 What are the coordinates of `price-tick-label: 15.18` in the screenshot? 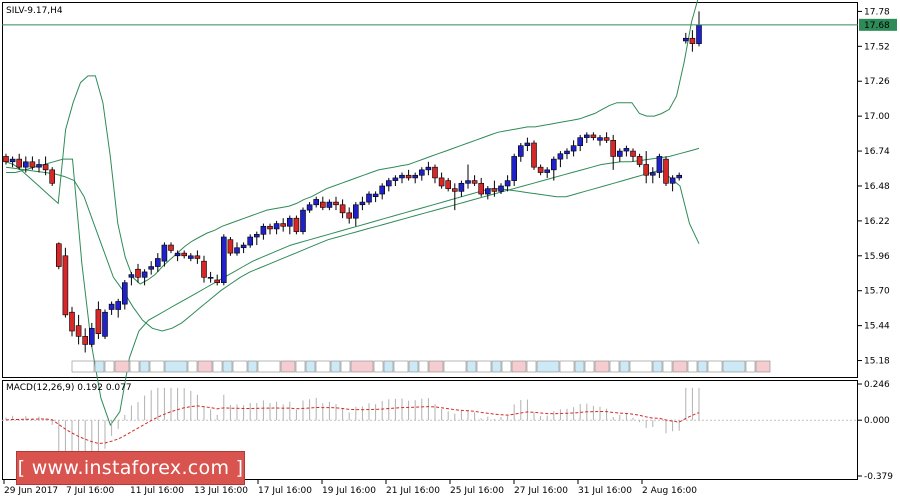 It's located at (877, 362).